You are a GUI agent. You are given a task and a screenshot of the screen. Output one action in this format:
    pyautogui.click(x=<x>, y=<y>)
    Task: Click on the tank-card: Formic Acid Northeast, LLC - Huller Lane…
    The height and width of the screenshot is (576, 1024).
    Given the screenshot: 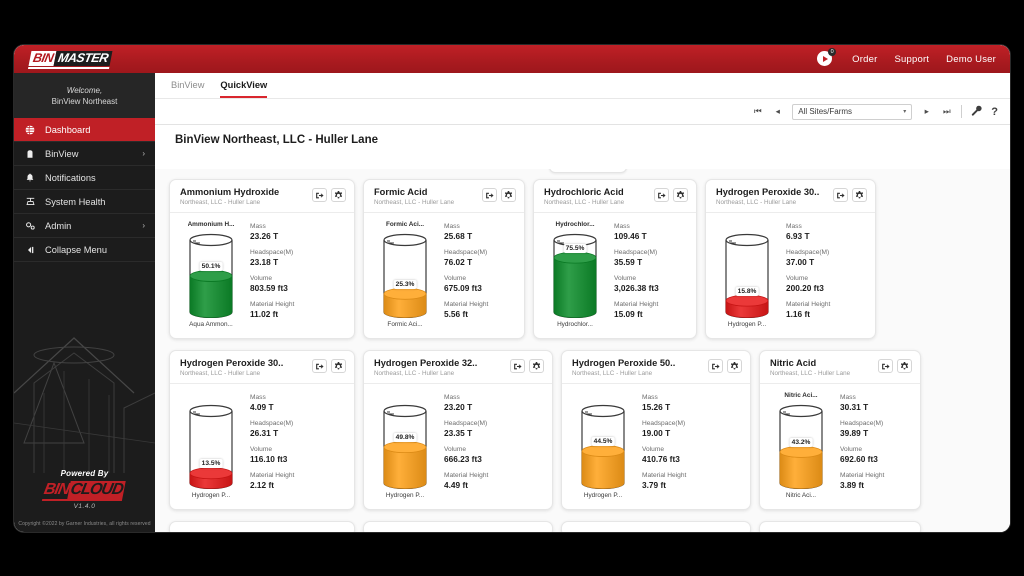 What is the action you would take?
    pyautogui.click(x=444, y=259)
    